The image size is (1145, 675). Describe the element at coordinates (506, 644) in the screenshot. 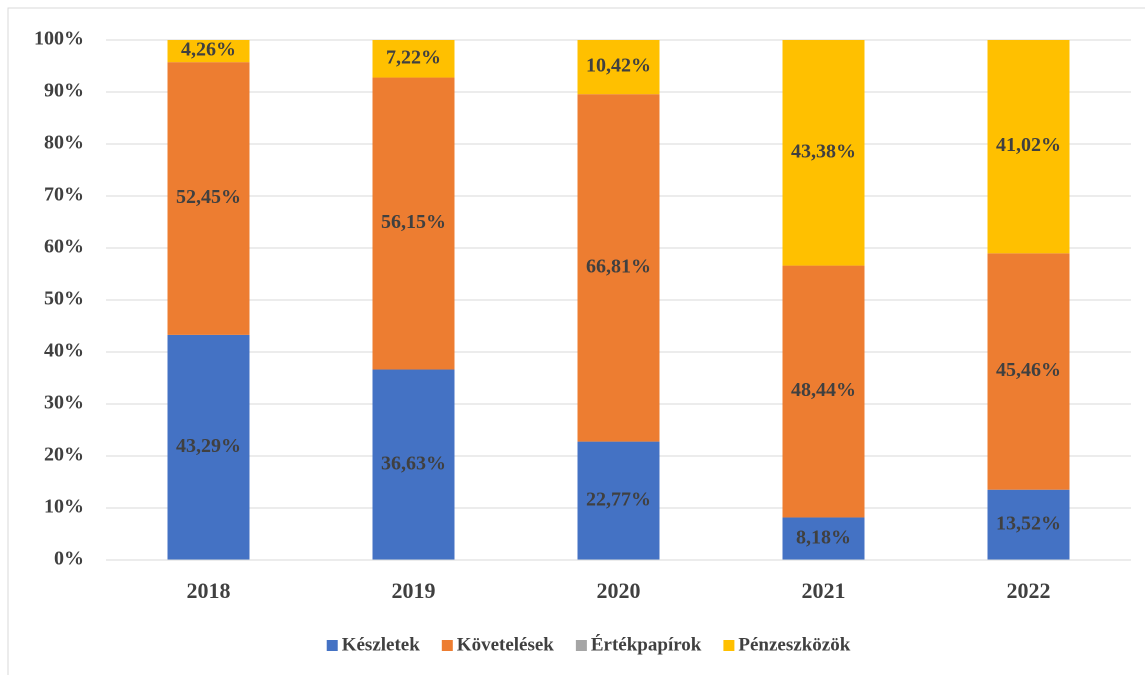

I see `legend-label: Követelések` at that location.